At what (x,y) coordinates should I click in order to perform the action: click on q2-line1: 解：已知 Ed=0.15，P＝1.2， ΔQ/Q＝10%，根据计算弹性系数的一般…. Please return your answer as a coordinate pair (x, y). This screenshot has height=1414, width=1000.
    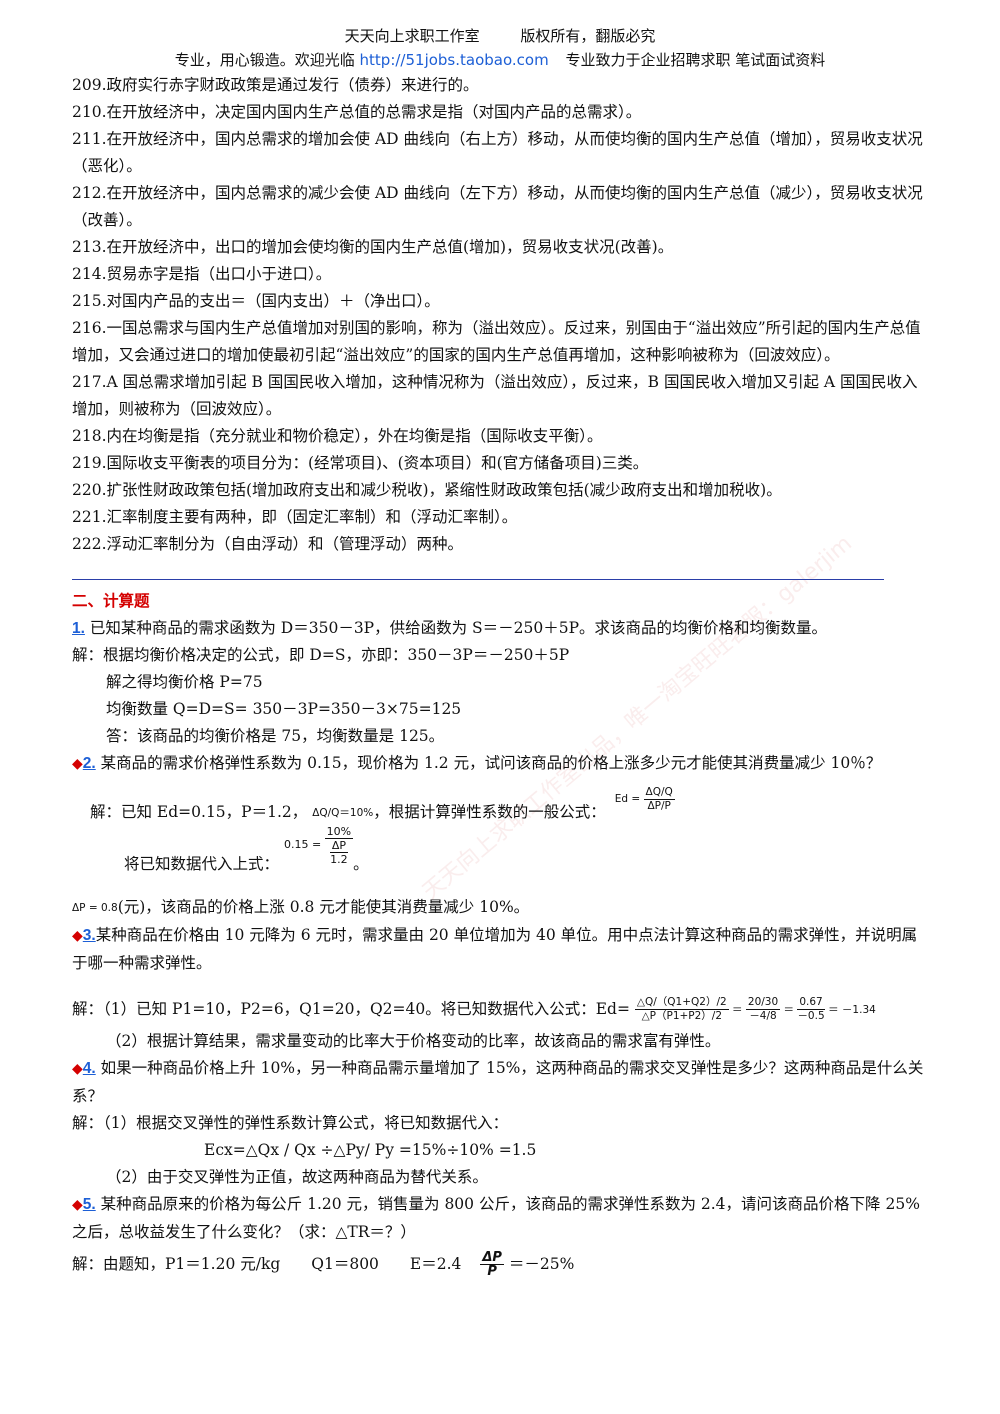
    Looking at the image, I should click on (502, 810).